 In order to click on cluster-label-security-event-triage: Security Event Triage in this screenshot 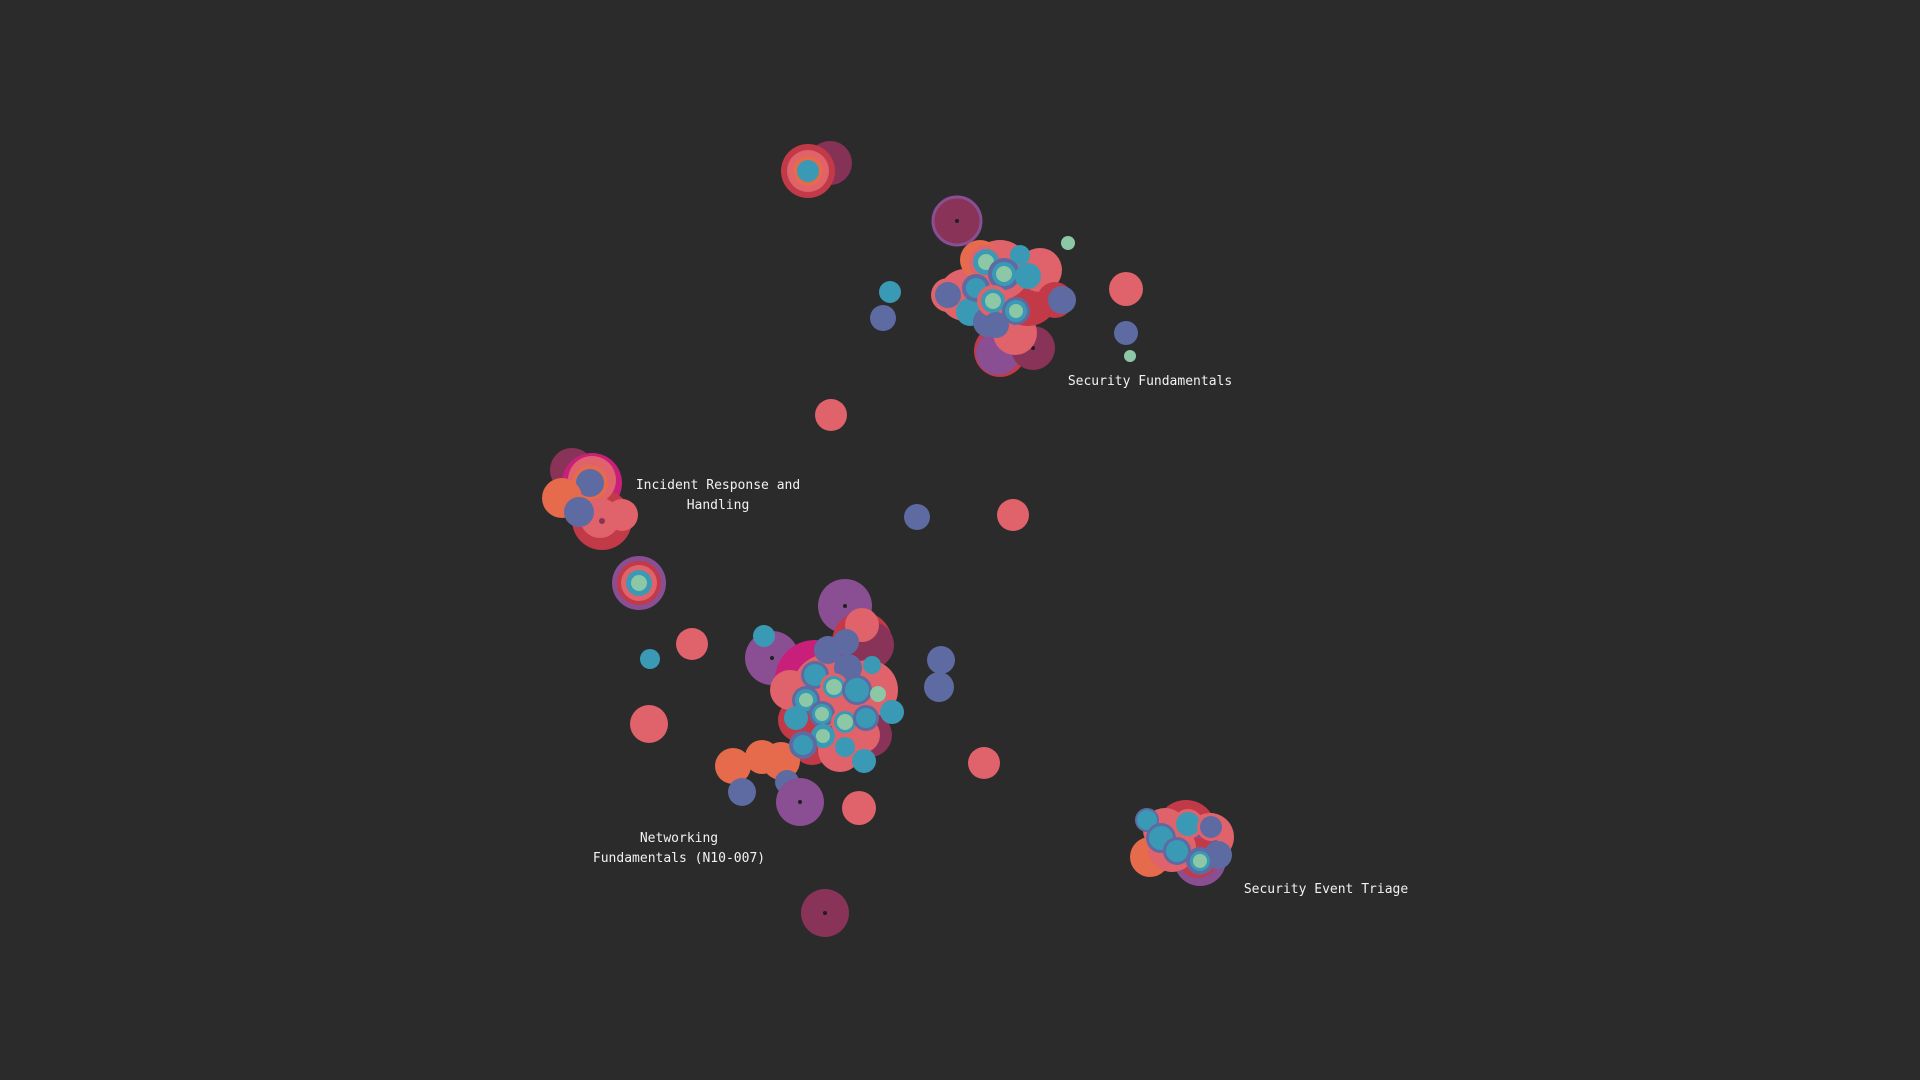, I will do `click(1326, 889)`.